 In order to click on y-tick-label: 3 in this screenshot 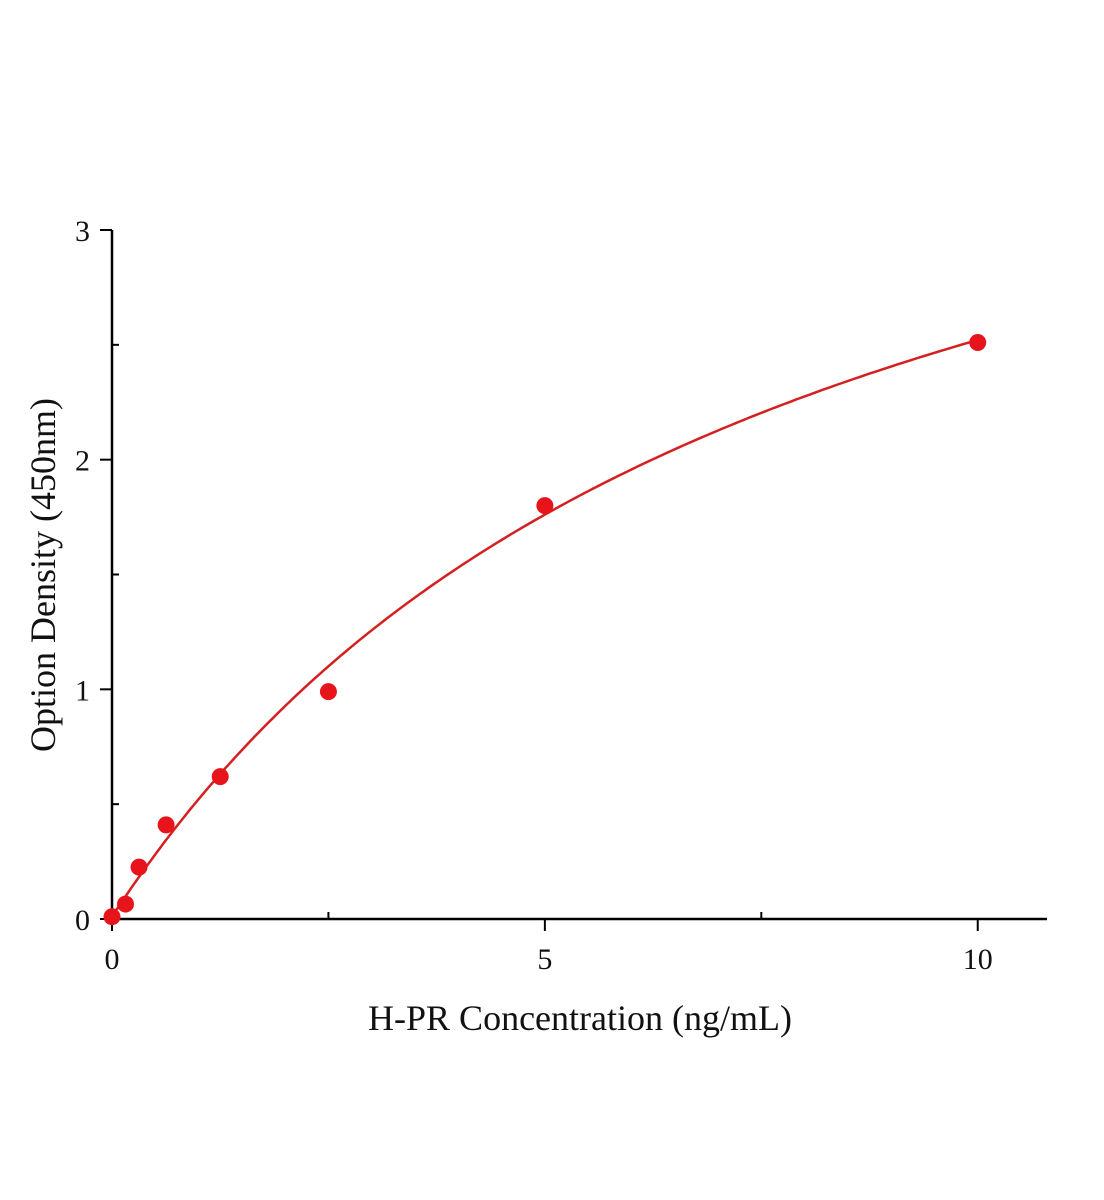, I will do `click(82, 231)`.